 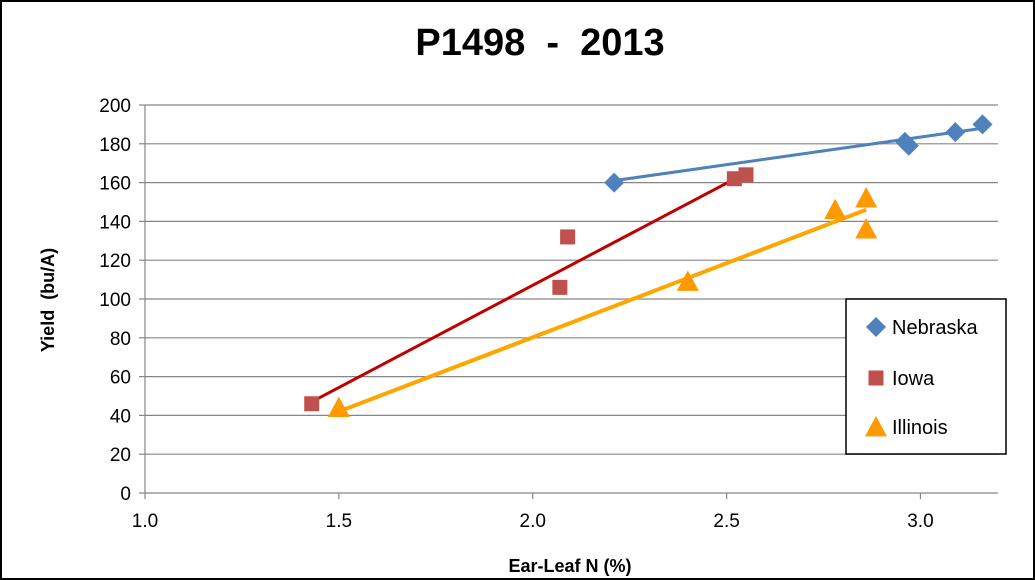 What do you see at coordinates (120, 339) in the screenshot?
I see `y-tick-label: 80` at bounding box center [120, 339].